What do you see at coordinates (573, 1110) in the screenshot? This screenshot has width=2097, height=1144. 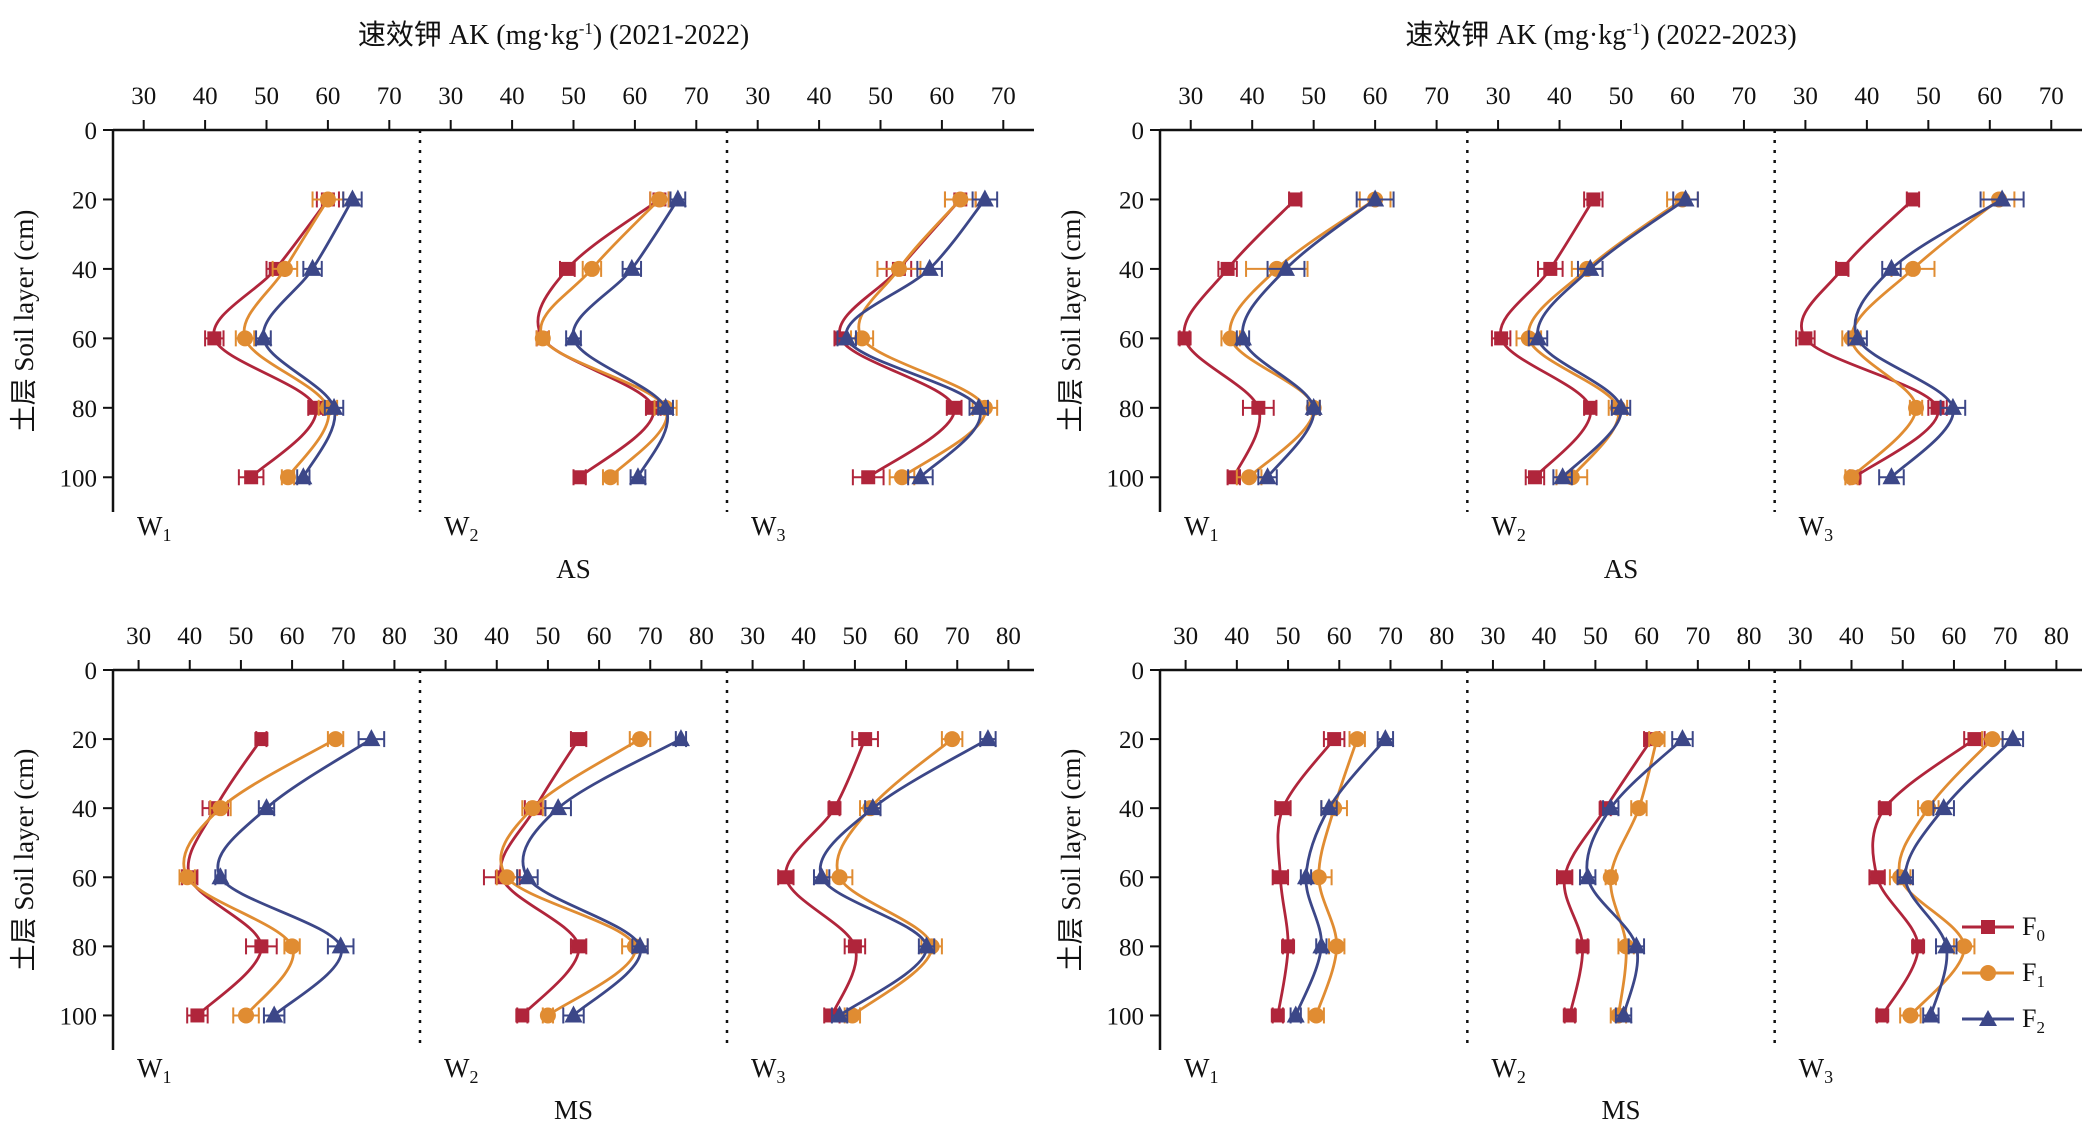 I see `group-label: MS` at bounding box center [573, 1110].